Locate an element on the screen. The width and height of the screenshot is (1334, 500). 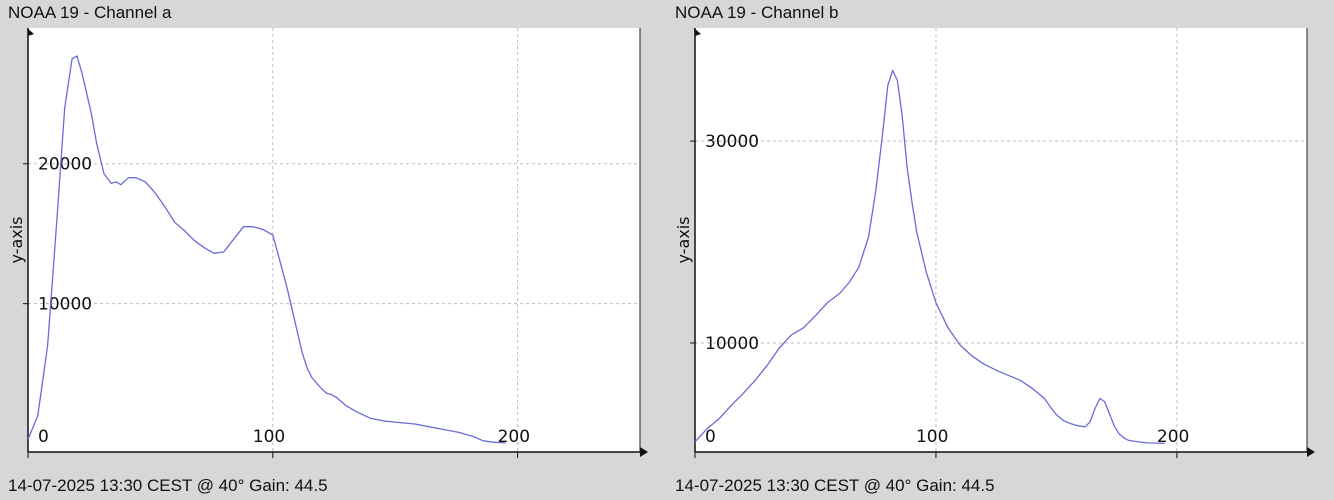
x-tick-label-b-0: 0 is located at coordinates (710, 437).